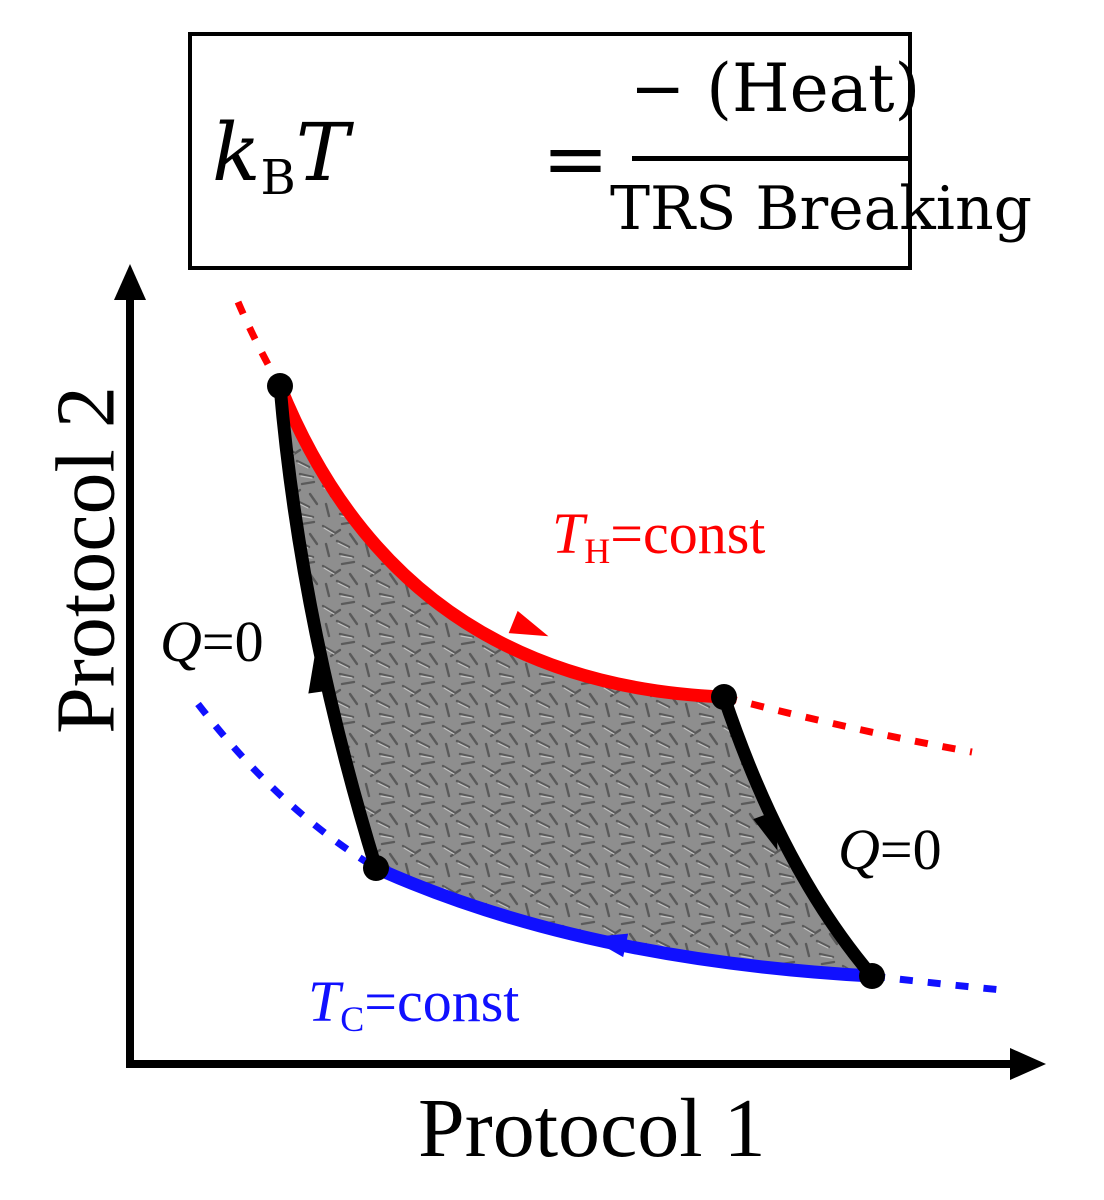 The image size is (1104, 1200). I want to click on left-q-symbol: Q, so click(181, 641).